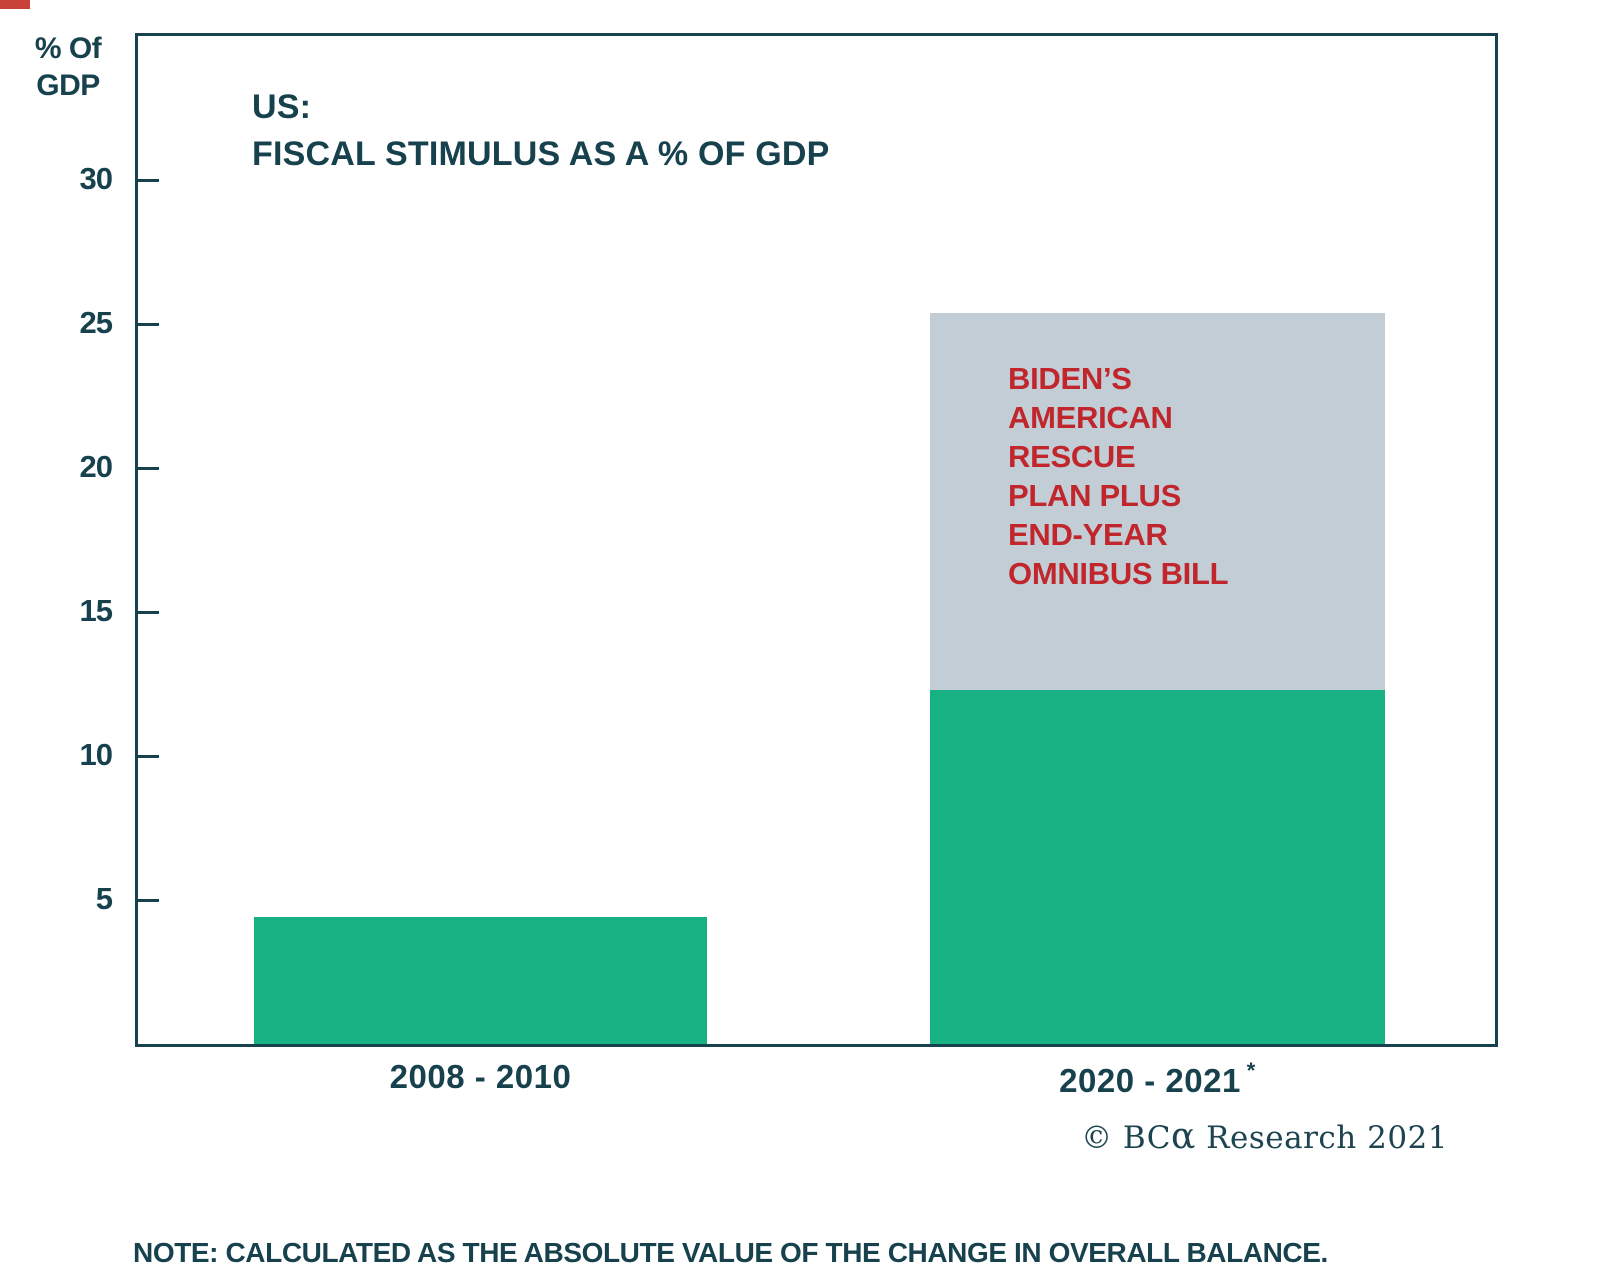 The image size is (1600, 1281). I want to click on y-tick-label-25: 25, so click(96, 322).